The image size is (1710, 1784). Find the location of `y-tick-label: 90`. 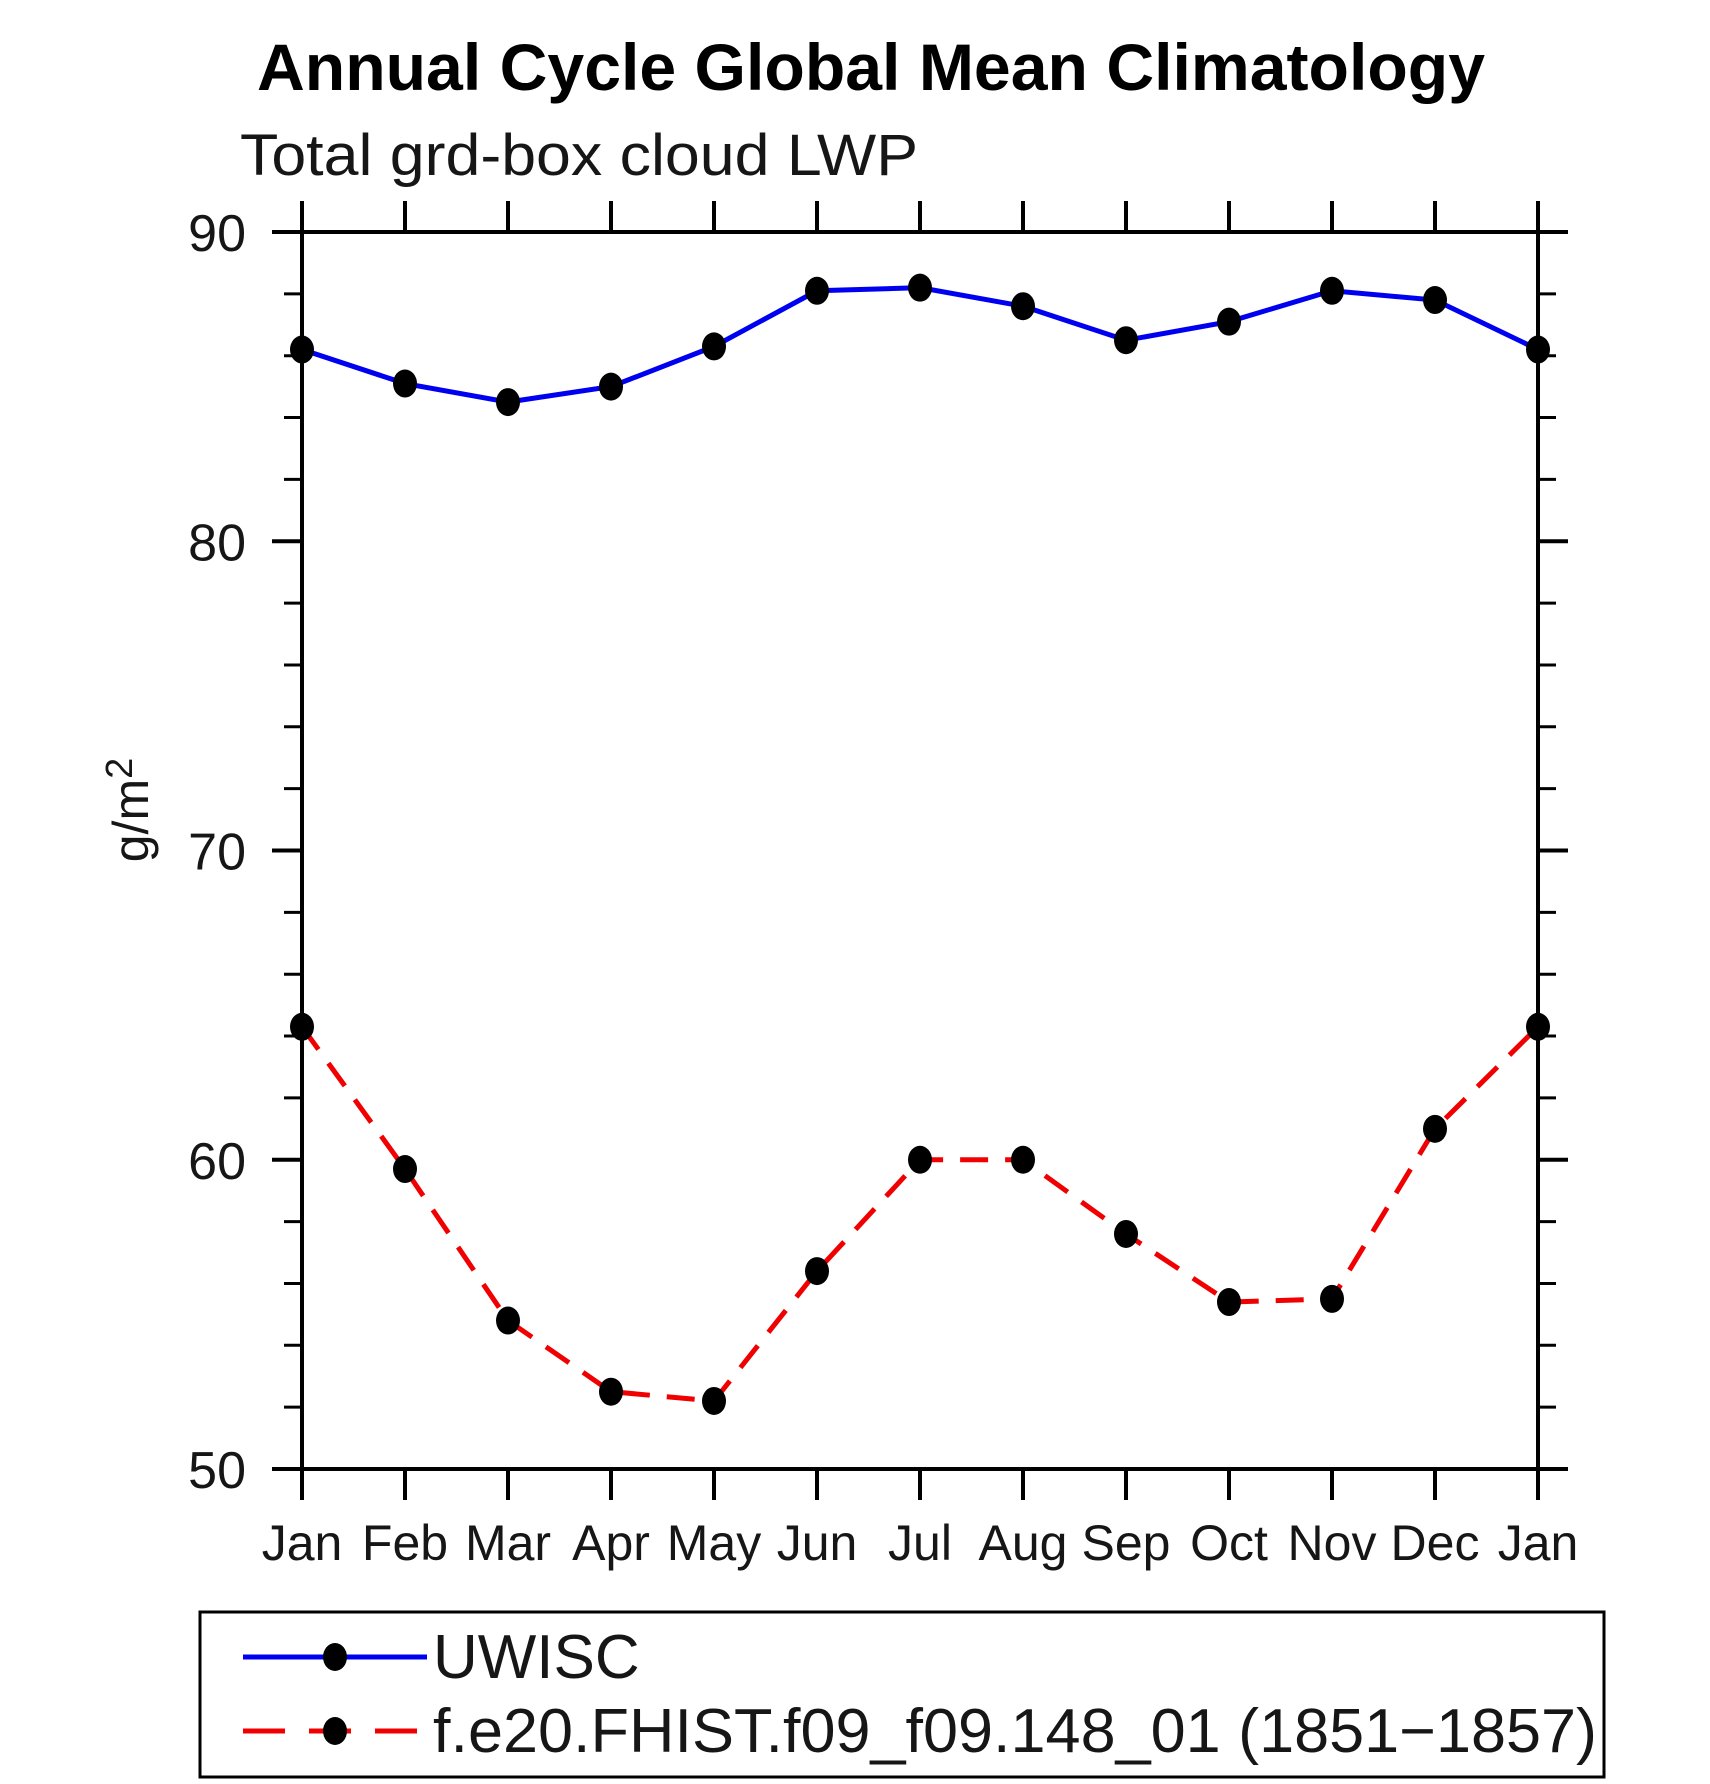

y-tick-label: 90 is located at coordinates (217, 234).